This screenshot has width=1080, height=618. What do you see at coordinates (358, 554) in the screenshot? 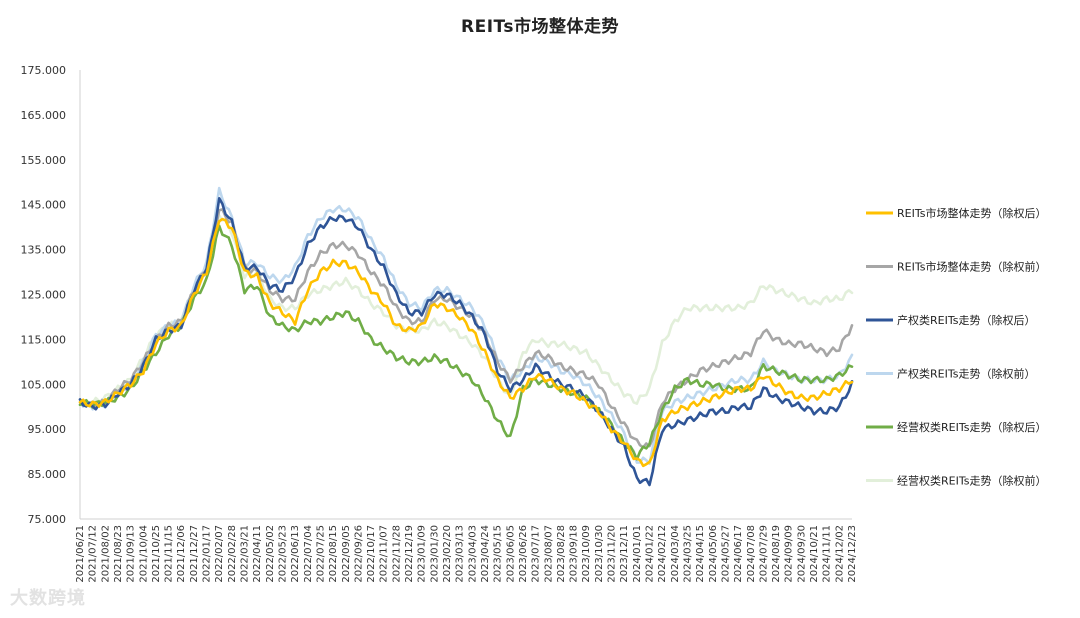
I see `x-tick-label: 2022/09/26` at bounding box center [358, 554].